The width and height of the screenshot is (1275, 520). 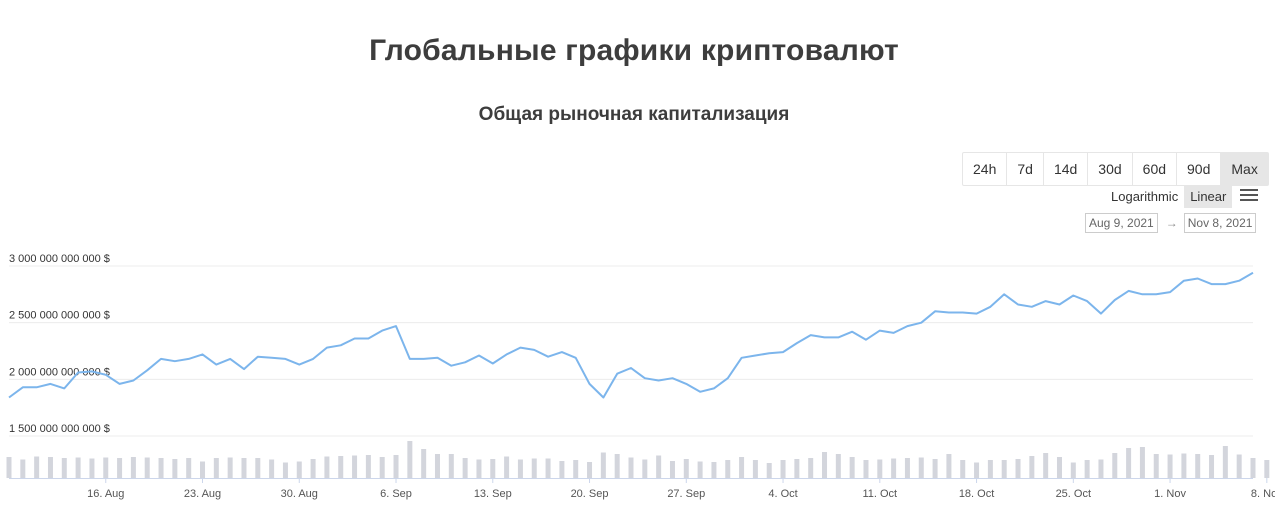 What do you see at coordinates (782, 494) in the screenshot?
I see `x-tick-label: 4. Oct` at bounding box center [782, 494].